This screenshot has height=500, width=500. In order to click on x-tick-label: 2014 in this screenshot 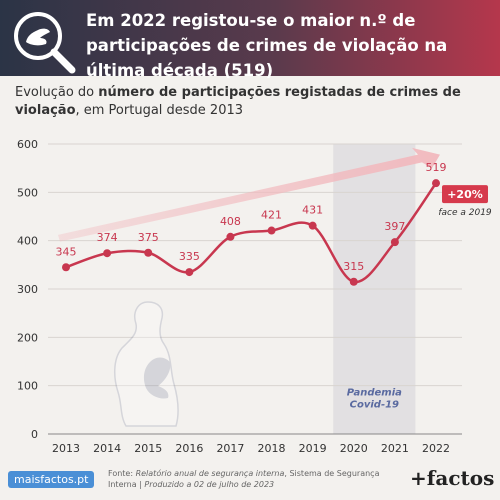, I will do `click(107, 448)`.